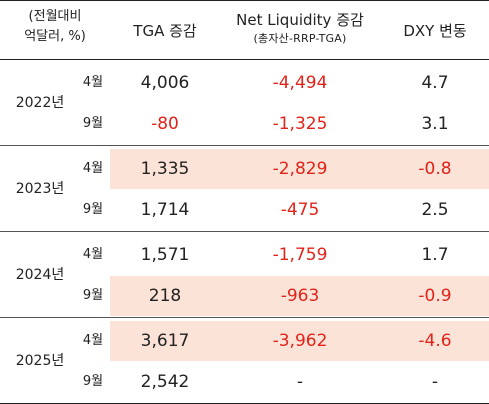 This screenshot has height=404, width=489. What do you see at coordinates (55, 27) in the screenshot?
I see `unit-label: (전월대비 억달러, %)` at bounding box center [55, 27].